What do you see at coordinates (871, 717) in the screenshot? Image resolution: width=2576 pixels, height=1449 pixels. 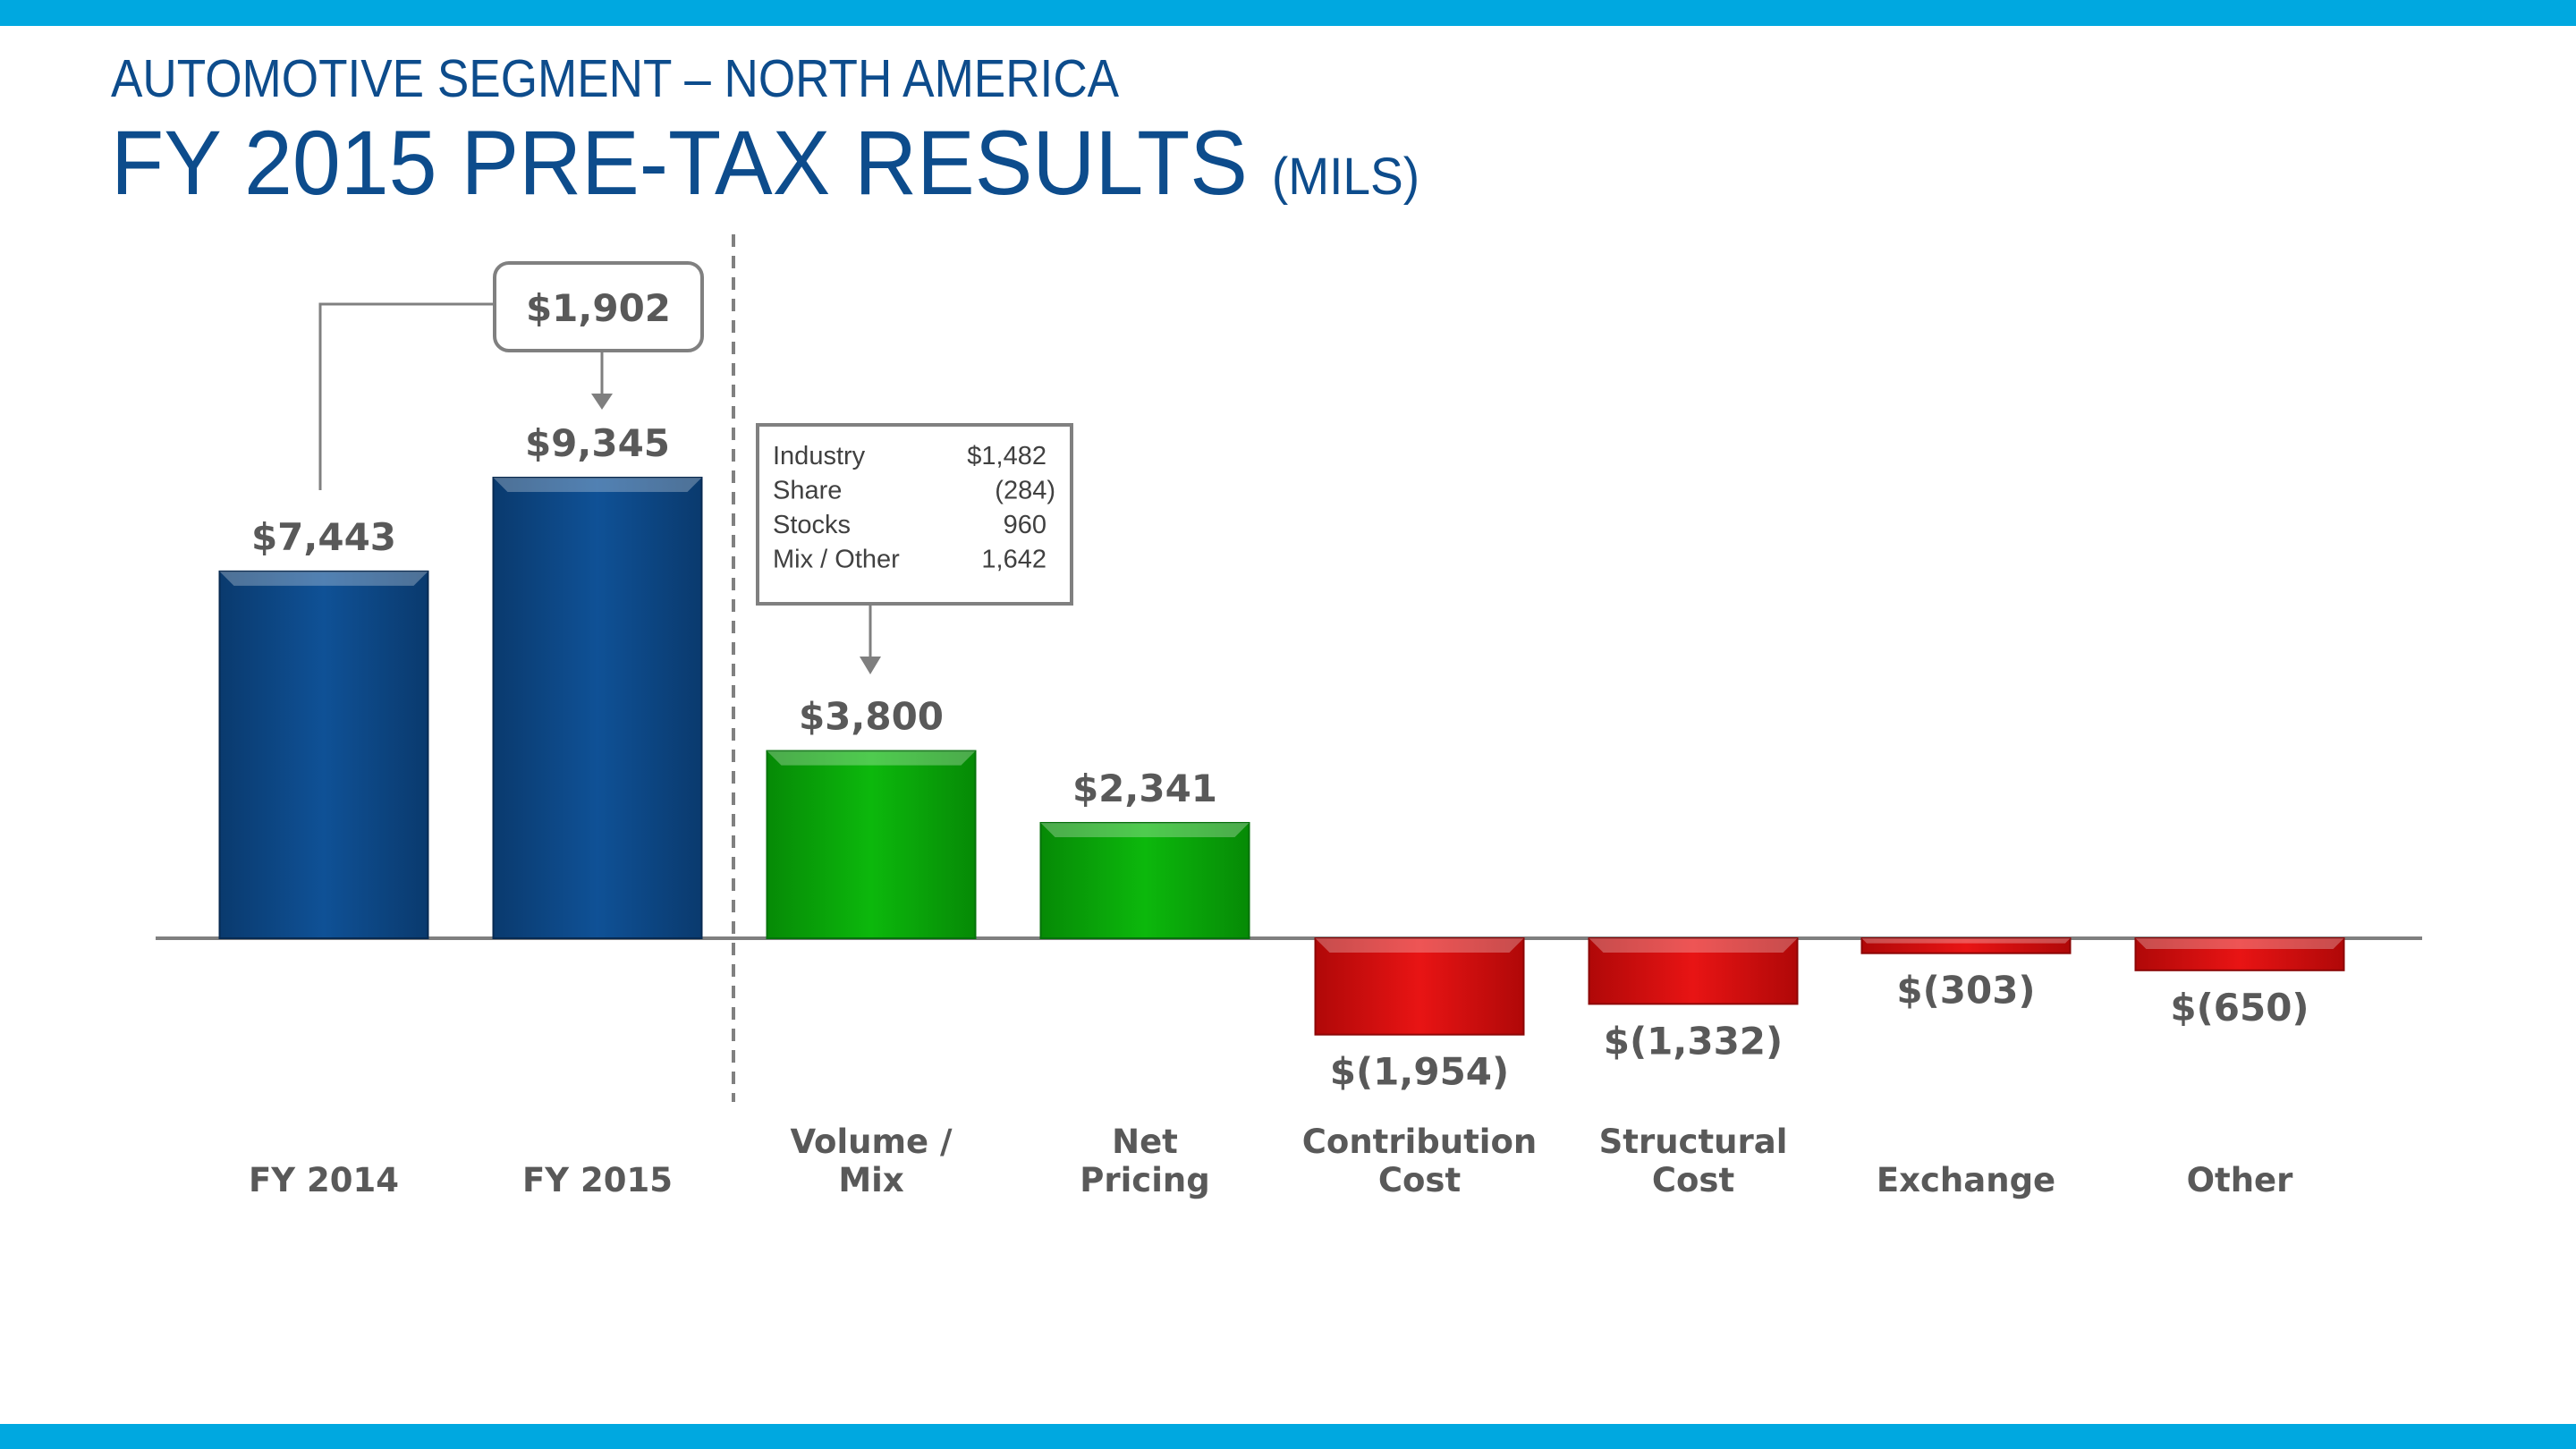 I see `value-label-2: $3,800` at bounding box center [871, 717].